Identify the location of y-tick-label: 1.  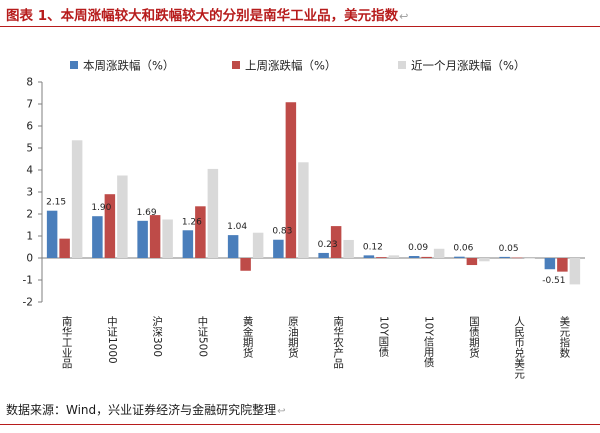
(29, 237).